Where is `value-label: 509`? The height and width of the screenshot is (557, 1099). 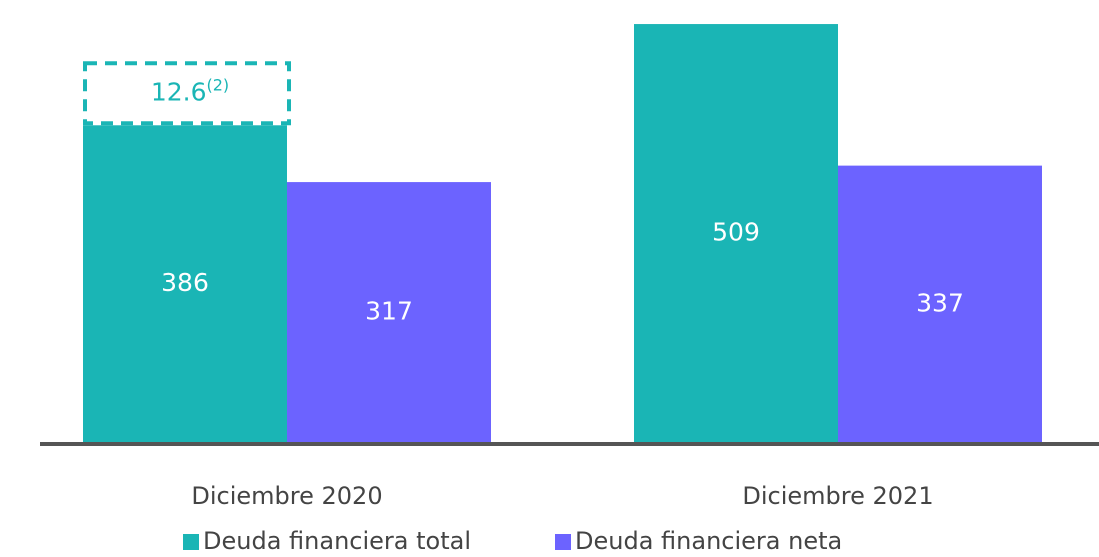
value-label: 509 is located at coordinates (736, 232).